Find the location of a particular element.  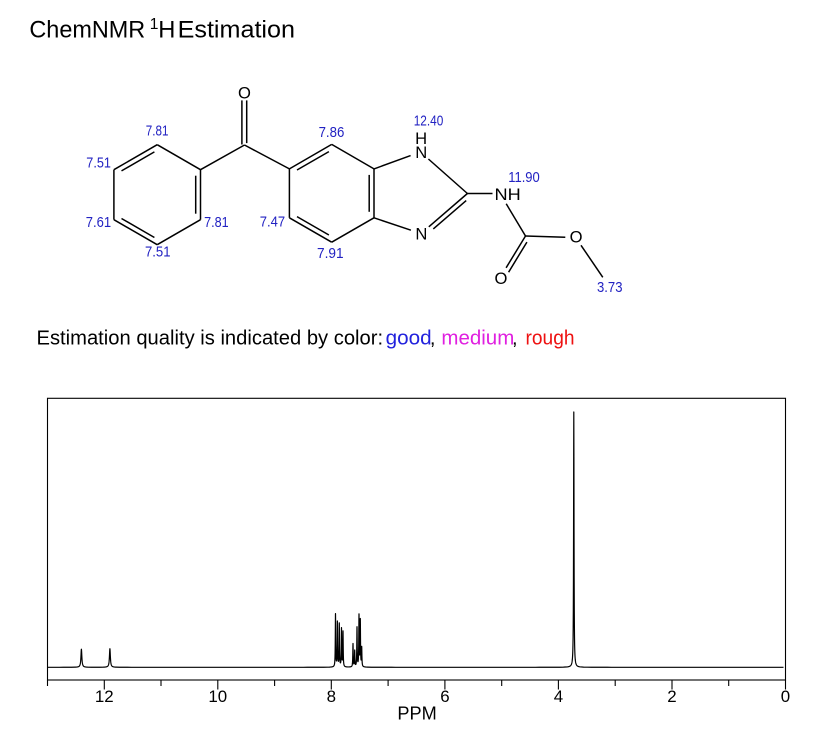

svg-text: 12 is located at coordinates (104, 696).